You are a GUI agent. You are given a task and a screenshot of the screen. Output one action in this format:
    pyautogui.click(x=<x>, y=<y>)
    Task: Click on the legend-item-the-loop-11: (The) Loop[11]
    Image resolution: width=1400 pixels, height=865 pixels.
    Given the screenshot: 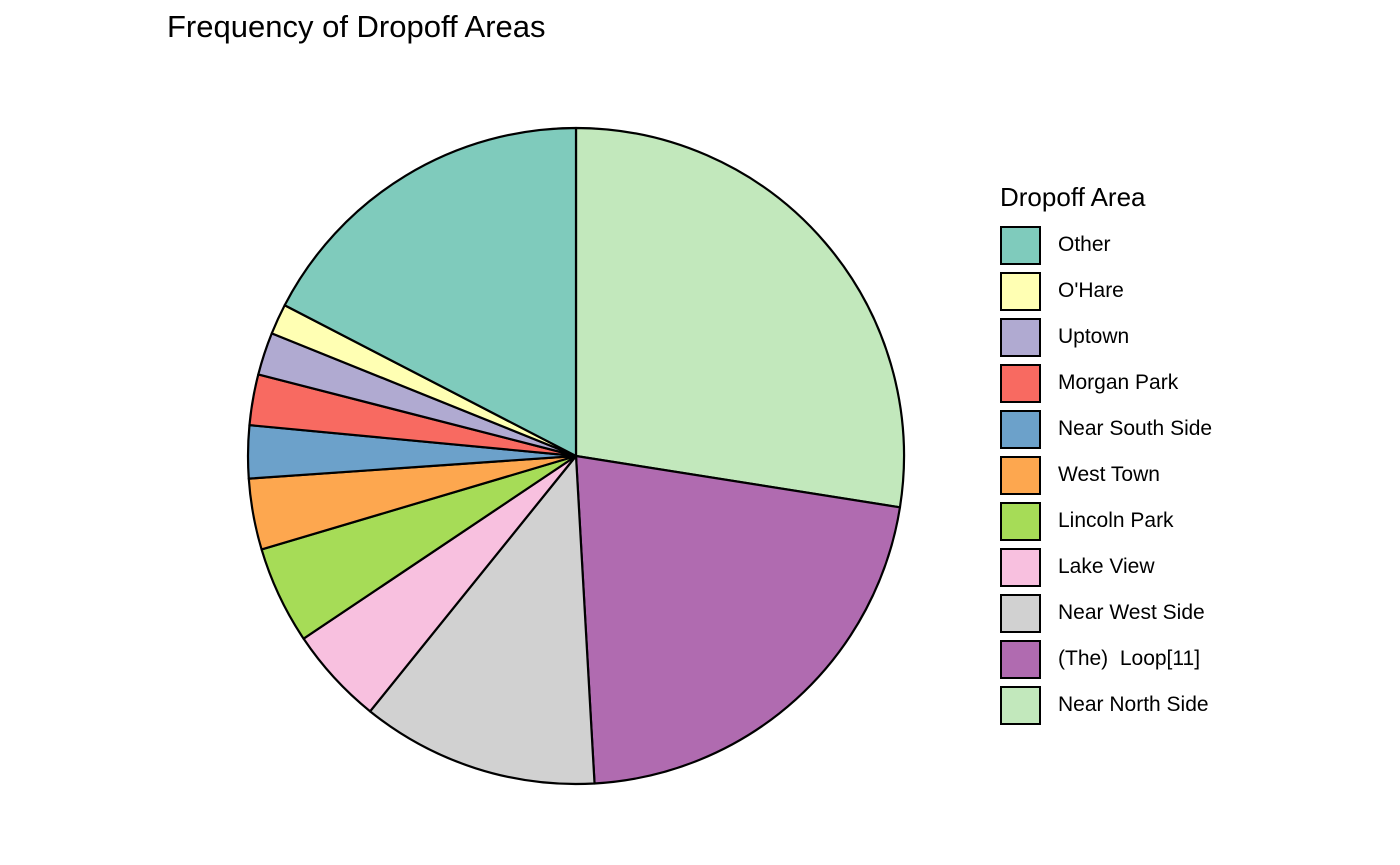 What is the action you would take?
    pyautogui.click(x=1106, y=659)
    